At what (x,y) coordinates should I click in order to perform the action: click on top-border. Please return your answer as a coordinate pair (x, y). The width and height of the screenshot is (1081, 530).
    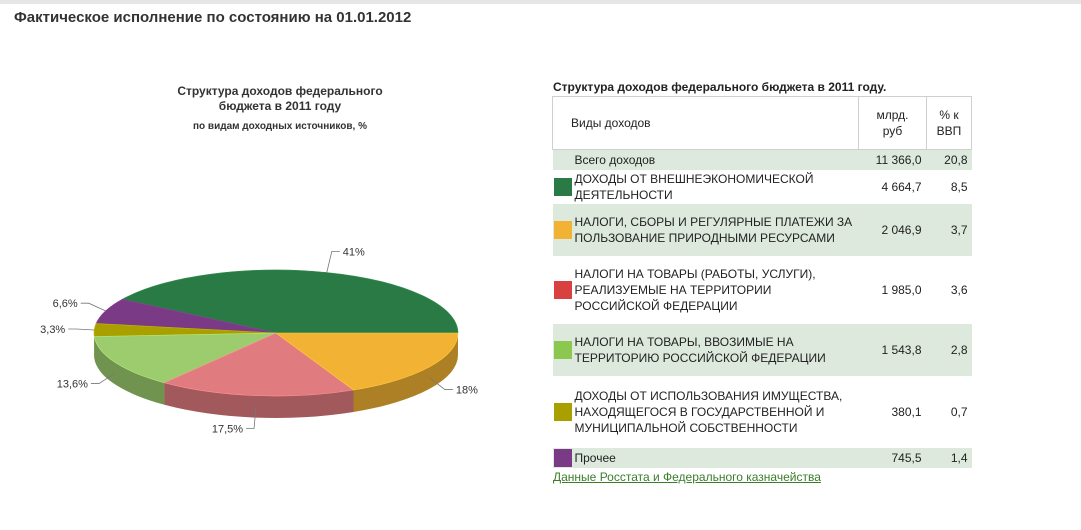
    Looking at the image, I should click on (540, 2).